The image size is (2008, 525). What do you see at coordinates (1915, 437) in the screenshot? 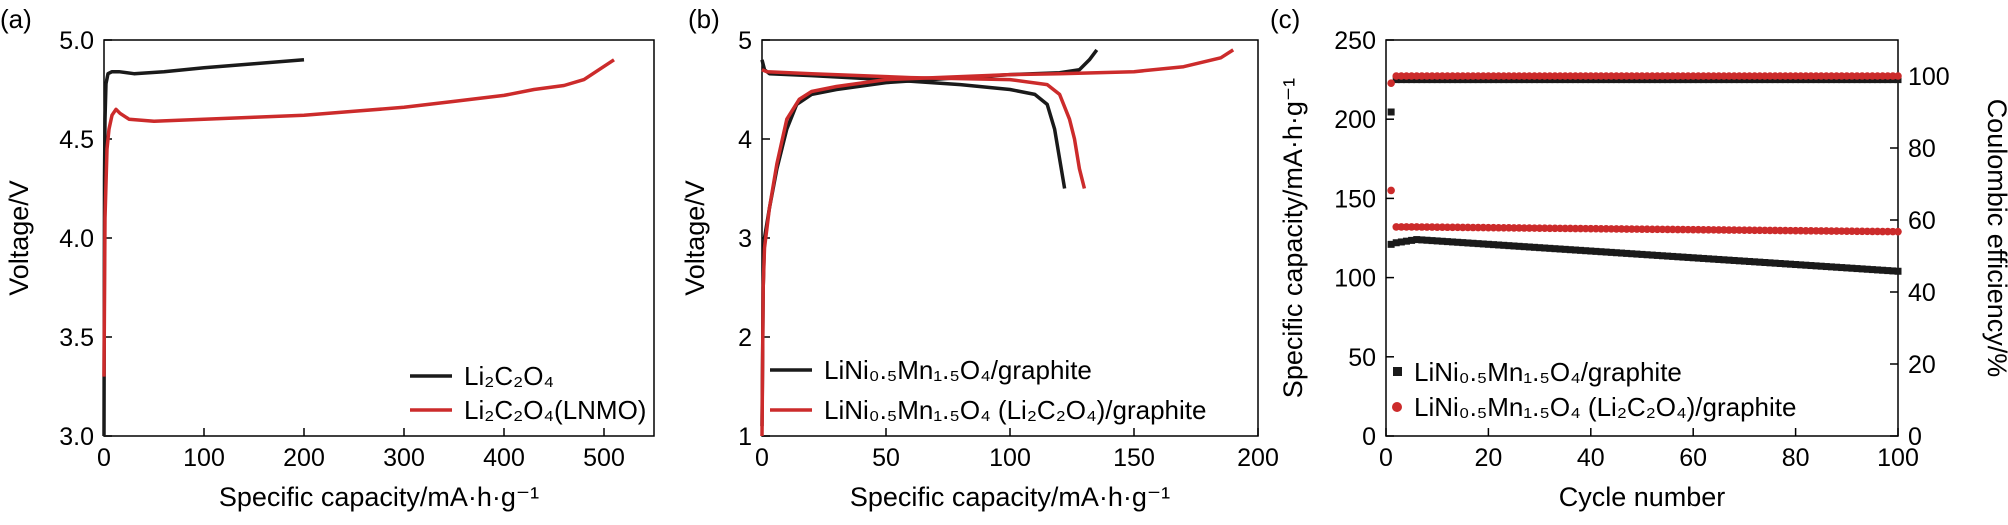
I see `panel-c-y2tick-label: 0` at bounding box center [1915, 437].